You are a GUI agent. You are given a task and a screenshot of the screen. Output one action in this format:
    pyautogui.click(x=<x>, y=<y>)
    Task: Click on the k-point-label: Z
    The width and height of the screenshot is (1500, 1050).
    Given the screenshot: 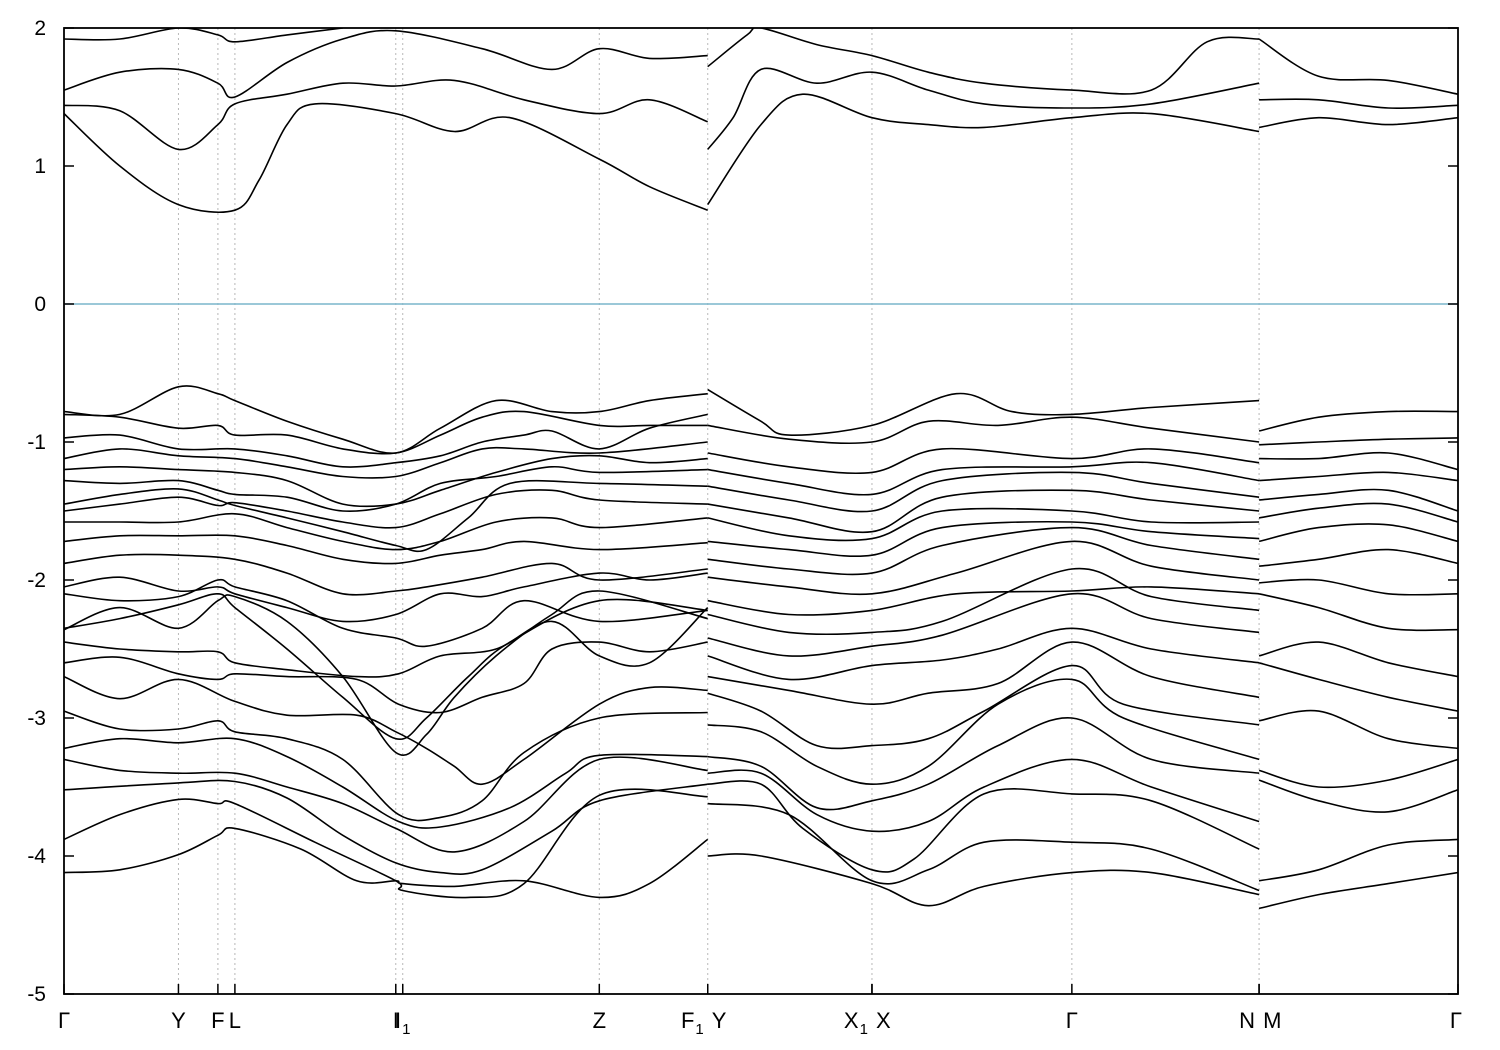 What is the action you would take?
    pyautogui.click(x=599, y=1020)
    